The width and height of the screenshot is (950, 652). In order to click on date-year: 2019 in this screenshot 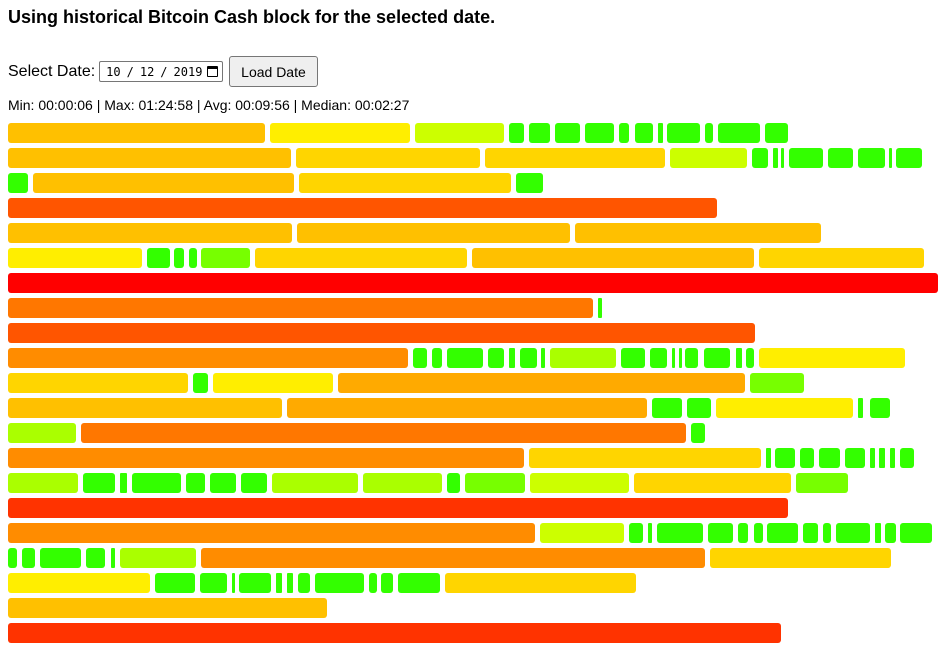, I will do `click(188, 71)`.